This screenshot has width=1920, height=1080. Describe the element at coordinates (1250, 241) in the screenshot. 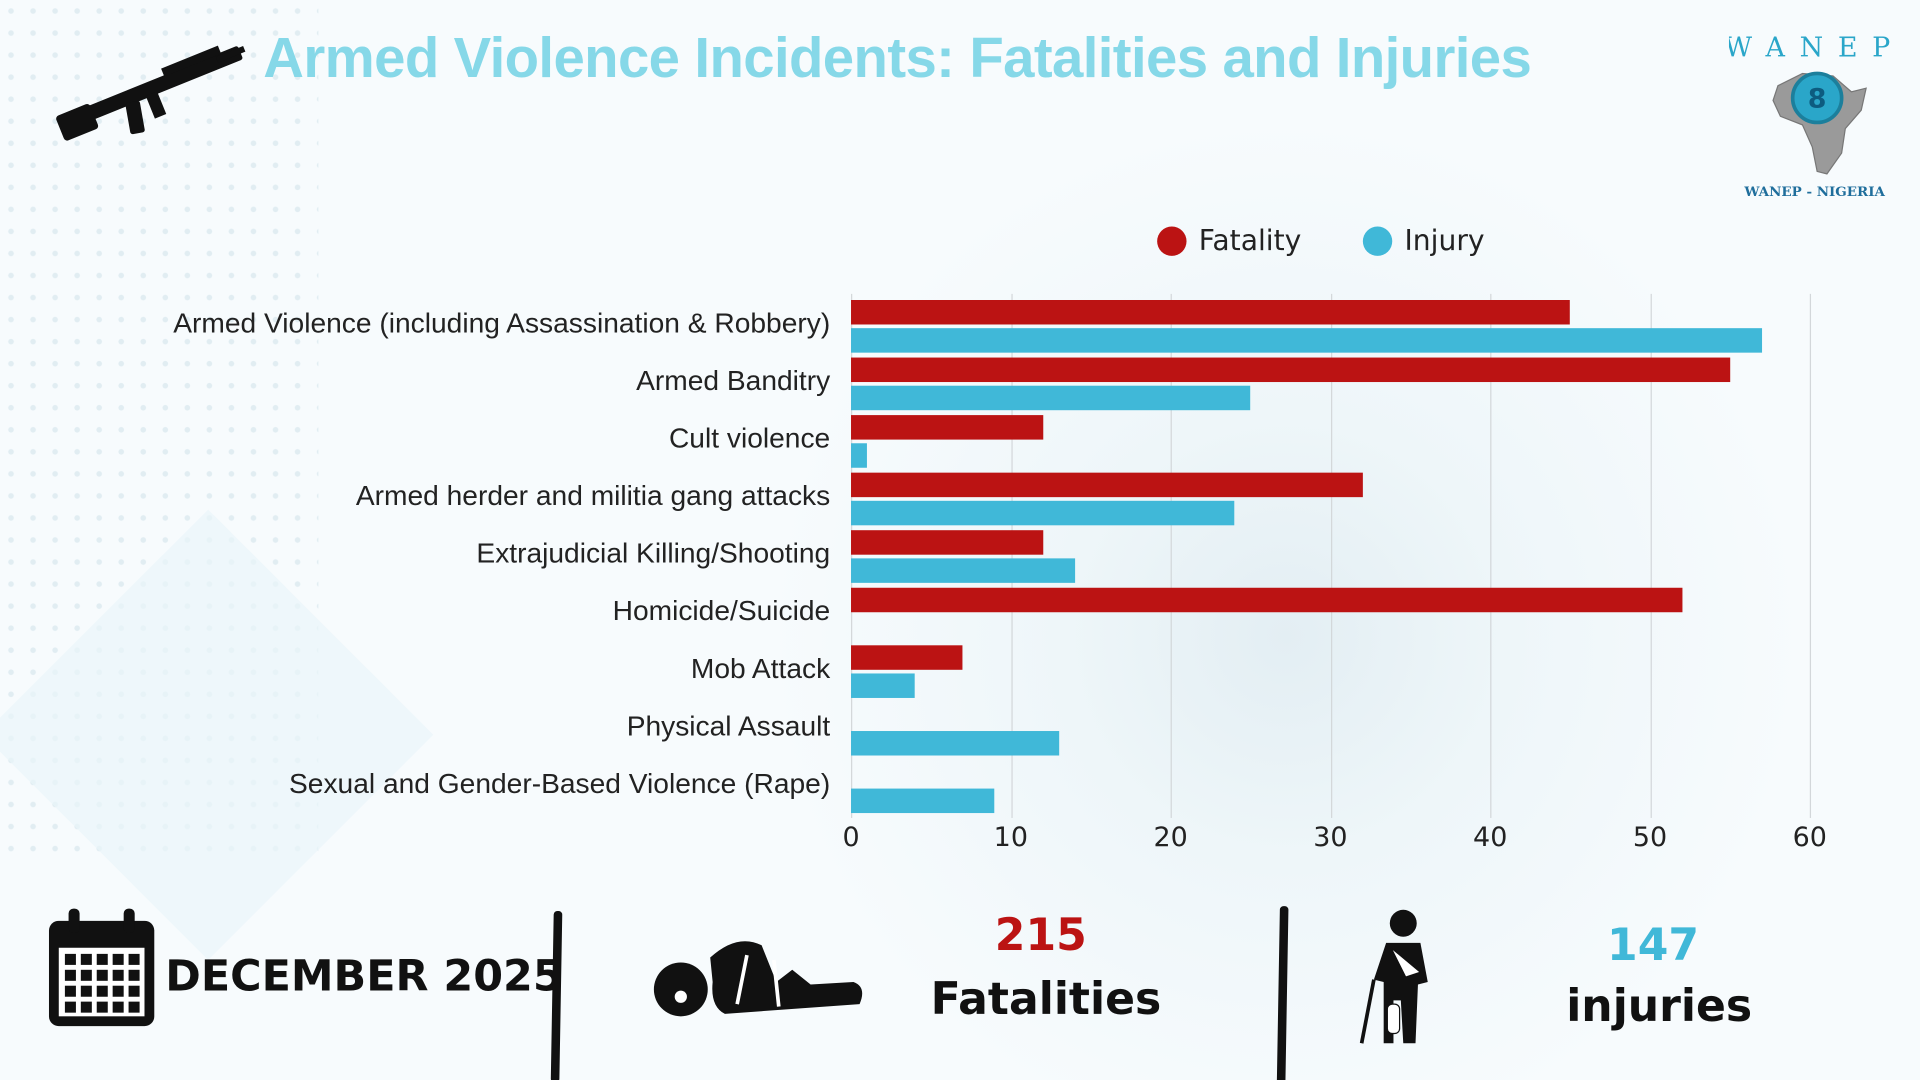

I see `legend-label: Fatality` at that location.